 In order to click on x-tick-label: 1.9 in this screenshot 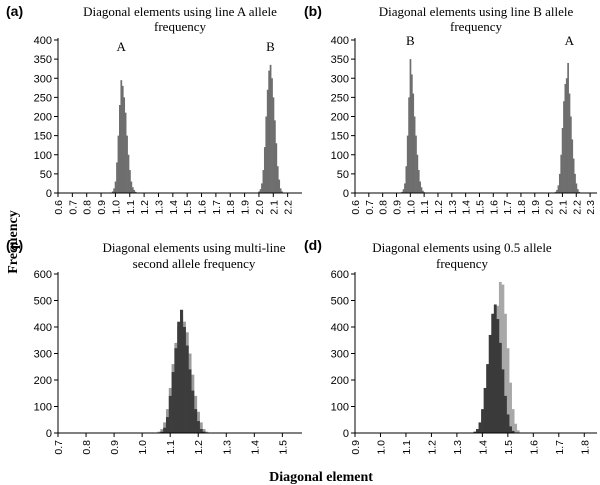, I will do `click(246, 207)`.